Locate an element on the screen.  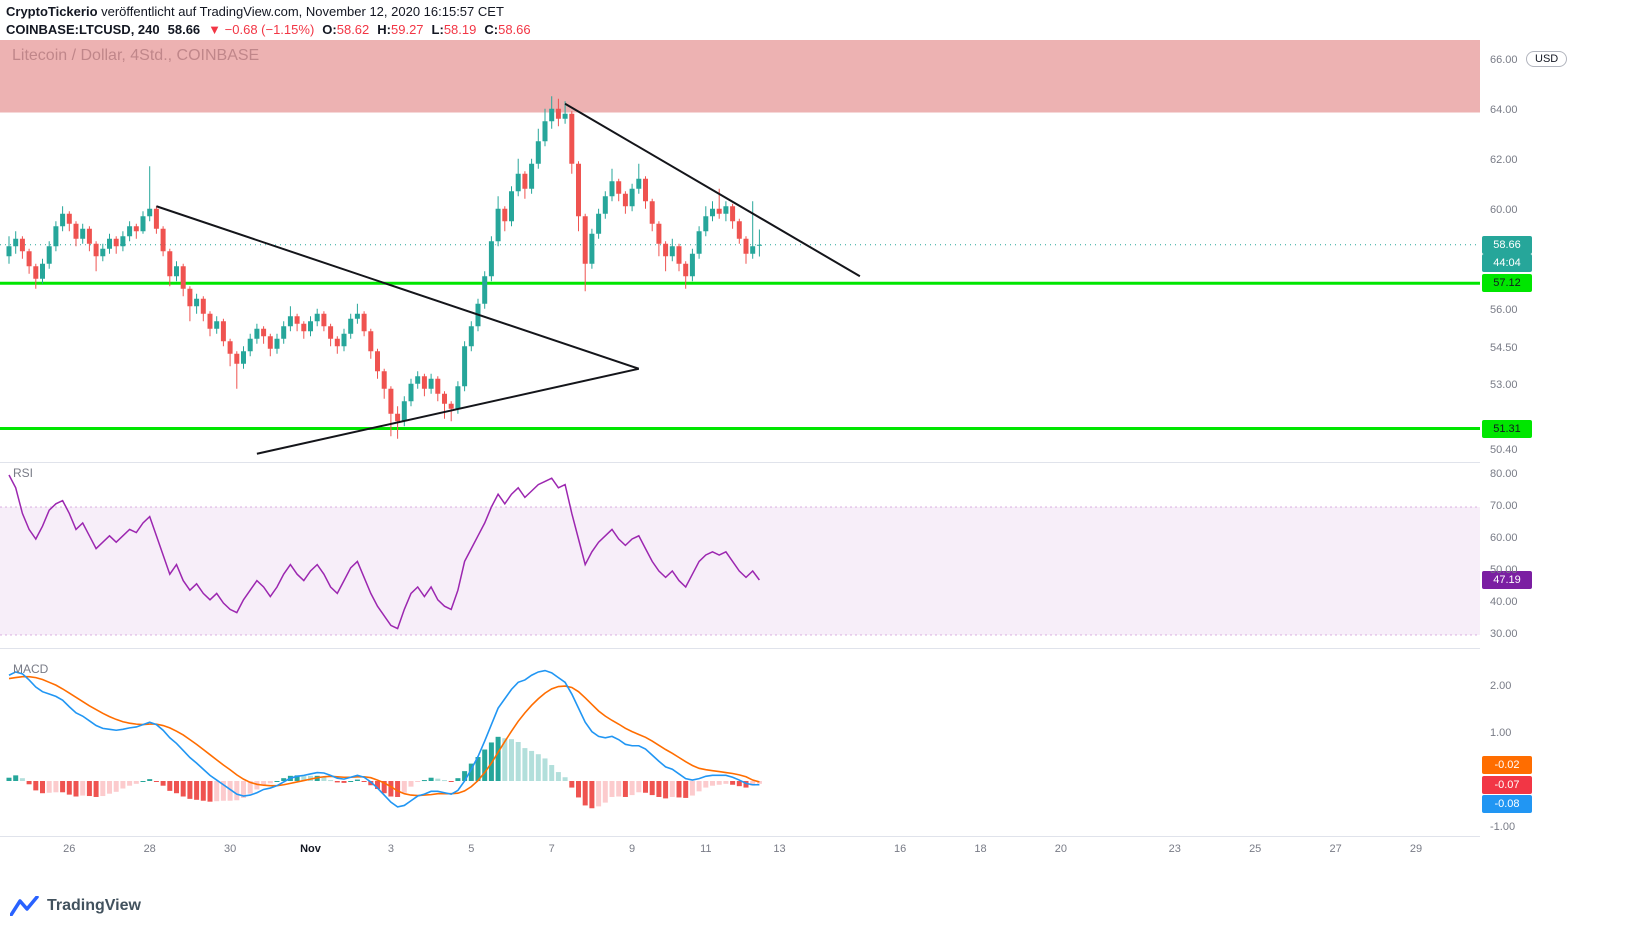
rsi-line is located at coordinates (384, 552).